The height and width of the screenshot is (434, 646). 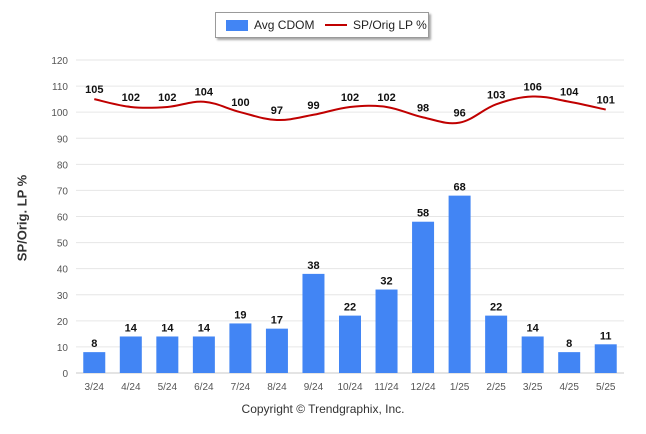 What do you see at coordinates (606, 101) in the screenshot?
I see `line-data-label: 101` at bounding box center [606, 101].